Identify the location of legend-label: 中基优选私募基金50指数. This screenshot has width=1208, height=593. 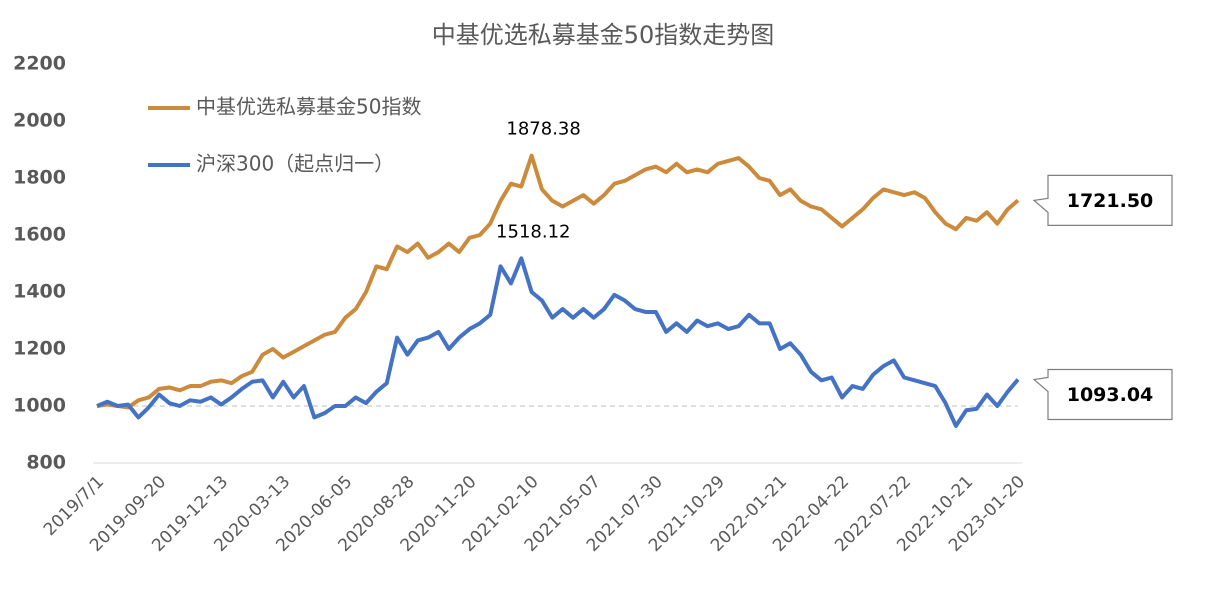
(308, 107).